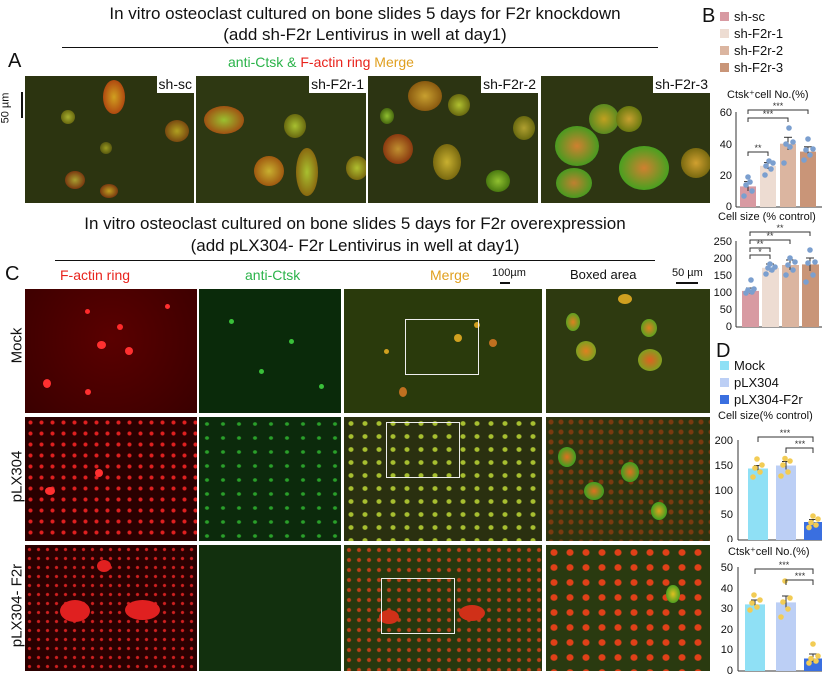  What do you see at coordinates (709, 16) in the screenshot?
I see `panel-b-letter: B` at bounding box center [709, 16].